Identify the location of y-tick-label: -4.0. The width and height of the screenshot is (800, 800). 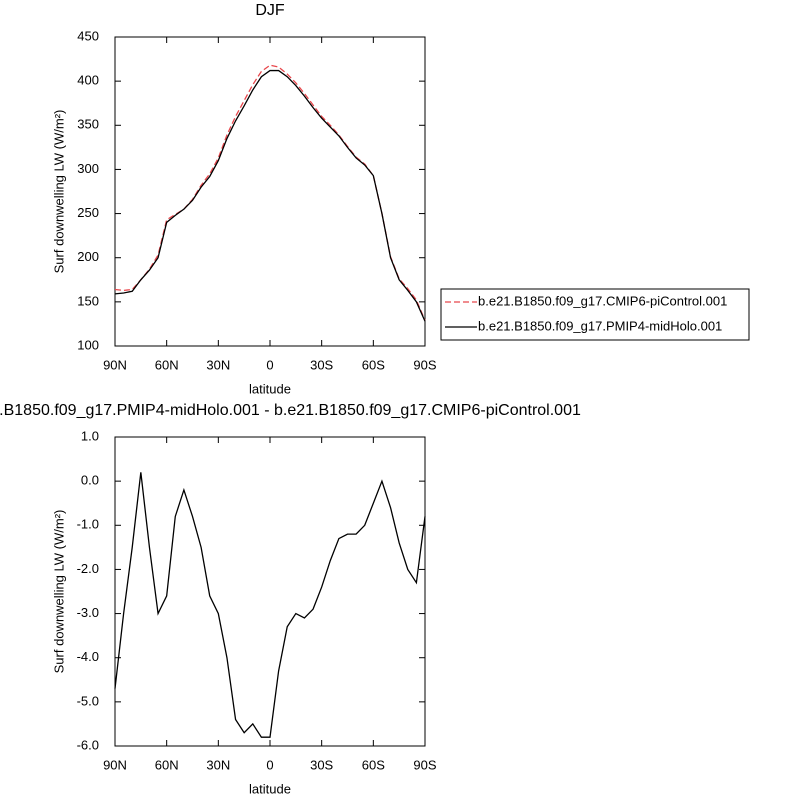
(88, 656).